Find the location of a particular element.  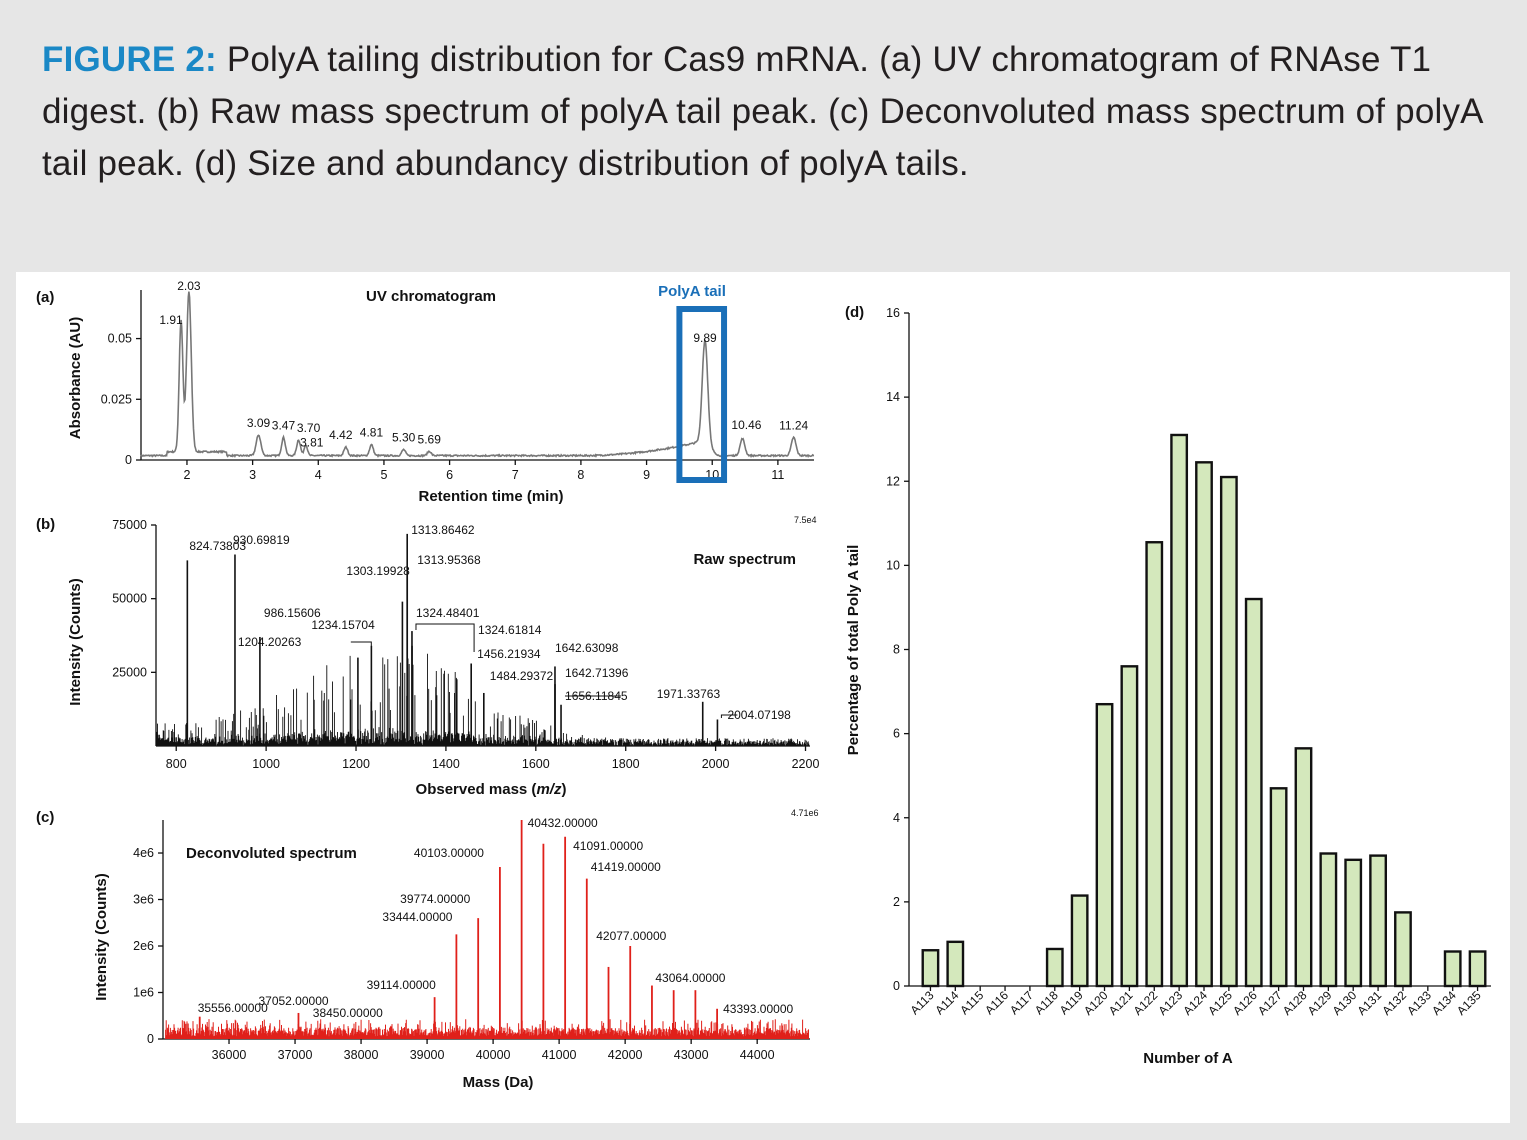

uv-peak-label: 1.91 is located at coordinates (171, 320).